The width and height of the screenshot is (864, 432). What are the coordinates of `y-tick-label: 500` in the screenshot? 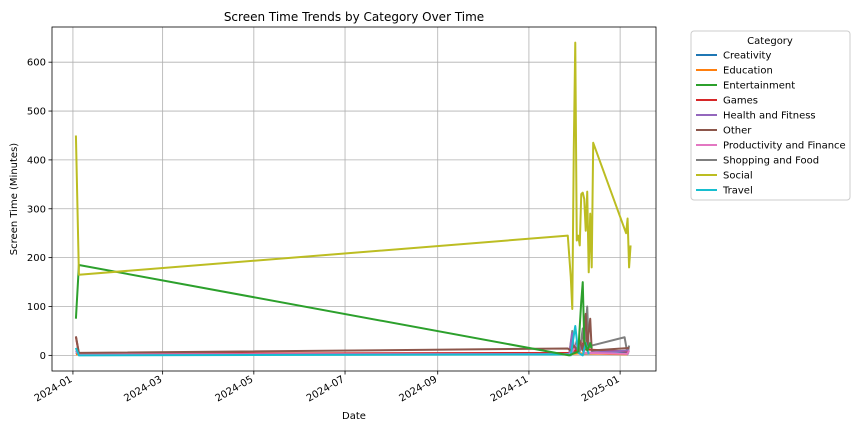 It's located at (36, 112).